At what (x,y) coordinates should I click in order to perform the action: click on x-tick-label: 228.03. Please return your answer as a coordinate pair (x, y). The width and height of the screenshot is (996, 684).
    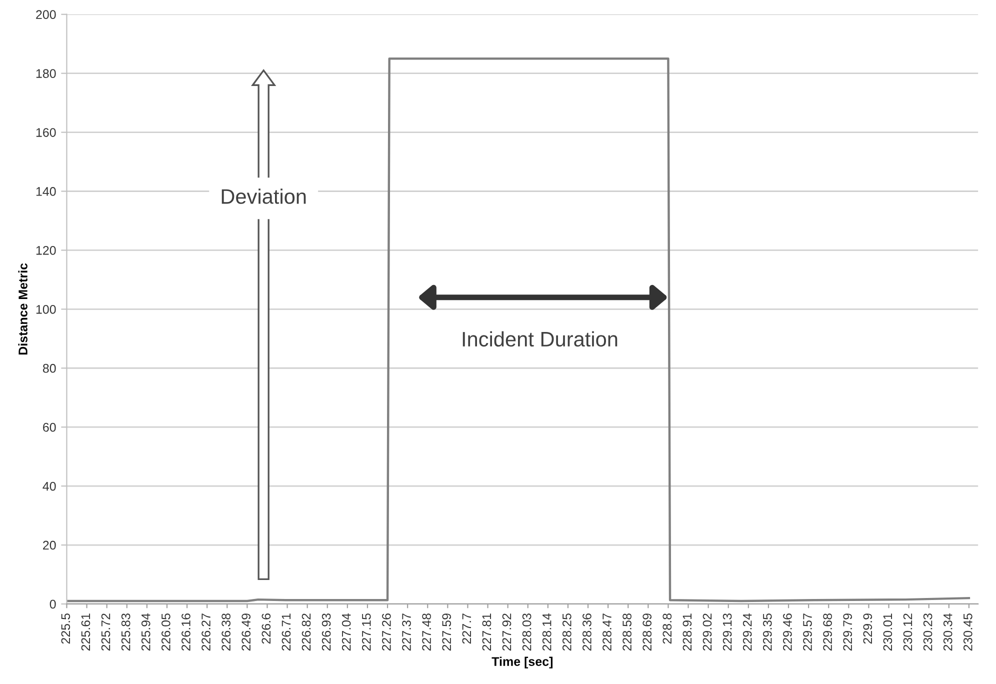
    Looking at the image, I should click on (527, 632).